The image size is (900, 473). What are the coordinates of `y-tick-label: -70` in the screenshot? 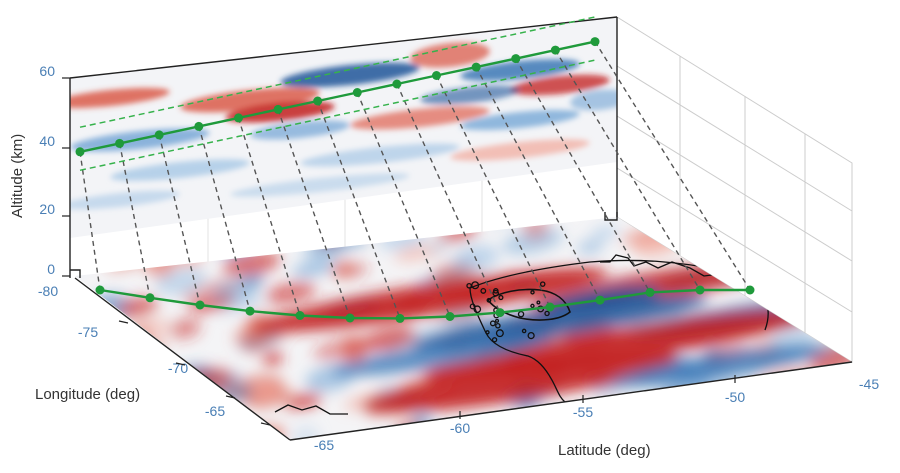 It's located at (178, 368).